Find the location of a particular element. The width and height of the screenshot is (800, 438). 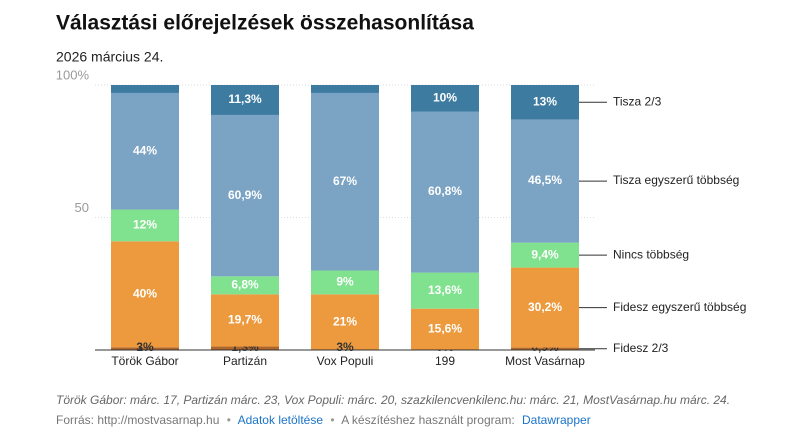

value-label: 60,8% is located at coordinates (445, 191).